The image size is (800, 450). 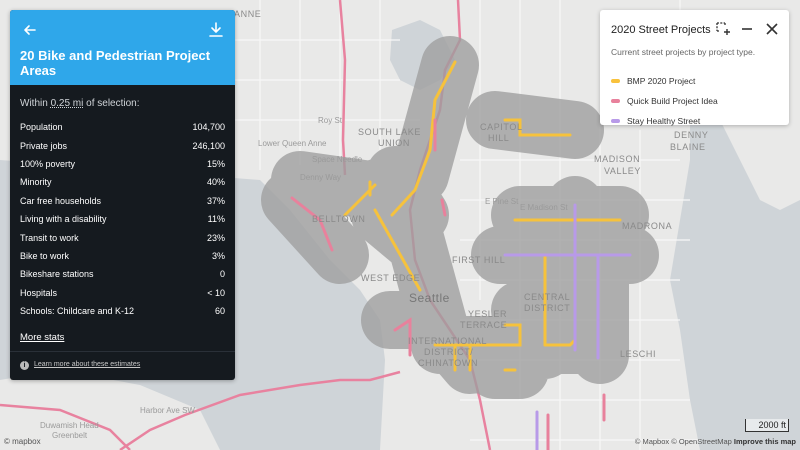 I want to click on legend-item: Stay Healthy Street, so click(x=655, y=121).